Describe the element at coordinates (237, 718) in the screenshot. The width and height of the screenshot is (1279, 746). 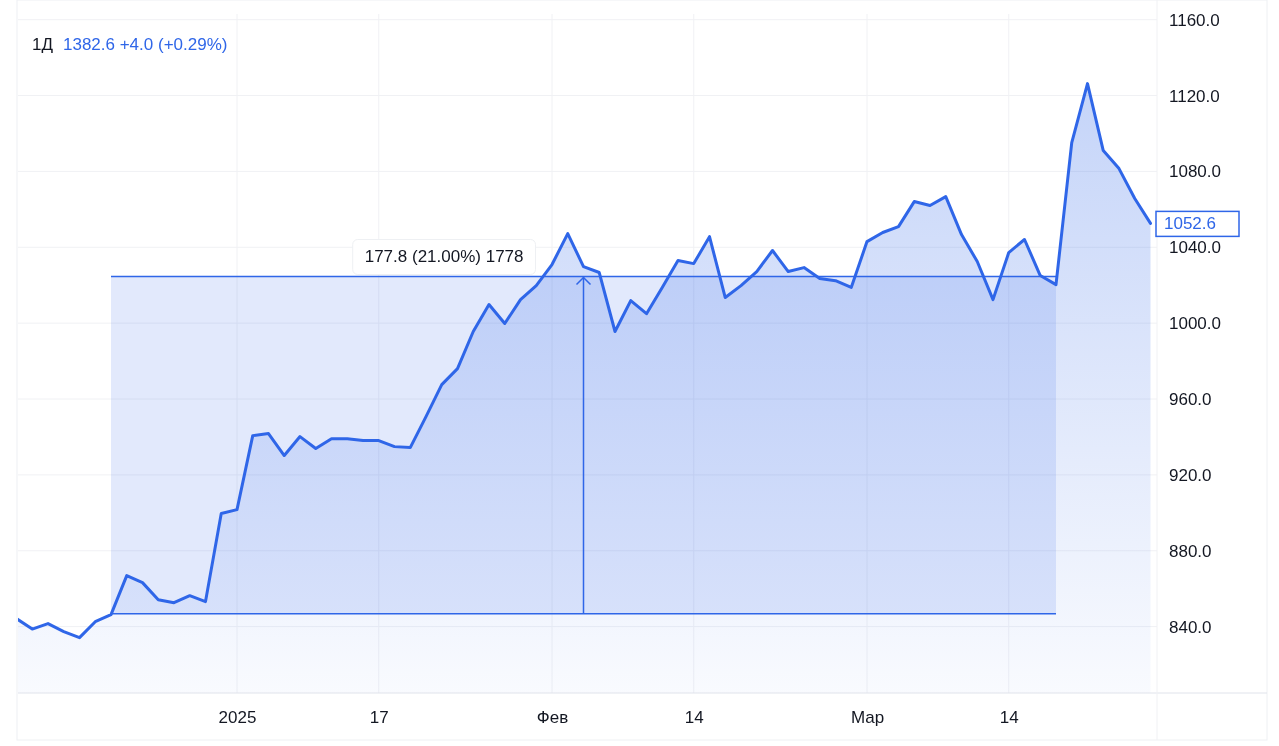
I see `x-tick-label: 2025` at that location.